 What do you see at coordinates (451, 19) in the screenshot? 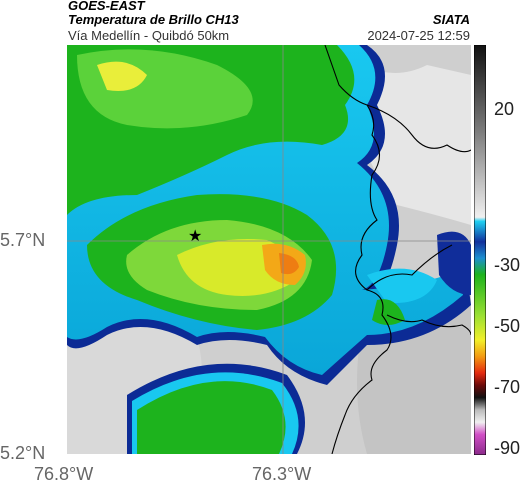
I see `organization-label: SIATA` at bounding box center [451, 19].